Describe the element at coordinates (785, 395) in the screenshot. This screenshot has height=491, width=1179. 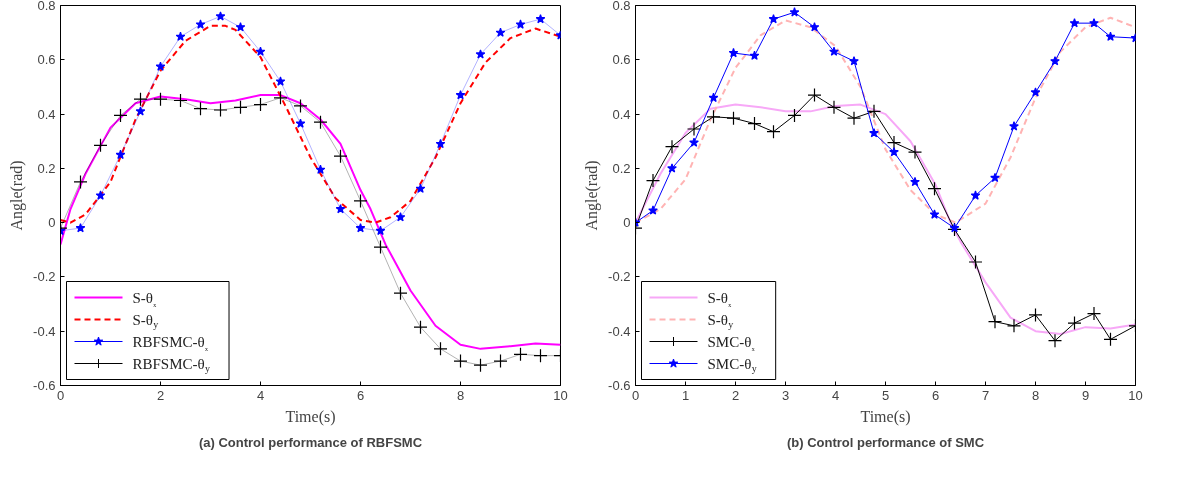
I see `x-tick-label: 3` at that location.